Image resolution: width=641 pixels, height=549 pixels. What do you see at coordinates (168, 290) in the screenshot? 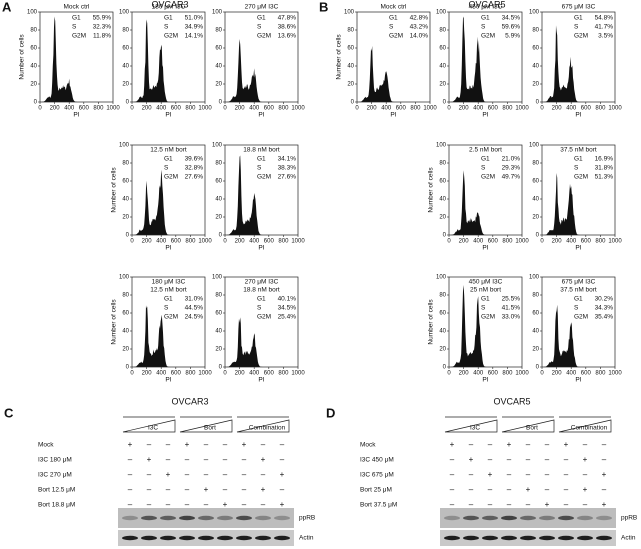
I see `condition-label: 12.5 nM bort` at bounding box center [168, 290].